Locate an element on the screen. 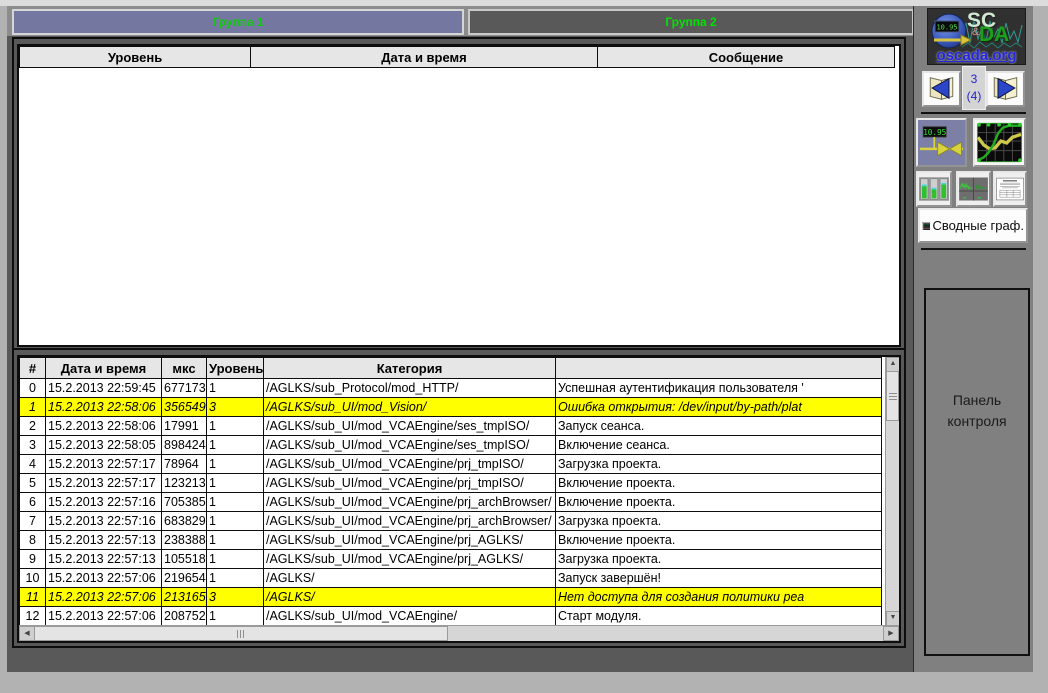 This screenshot has height=693, width=1048. log-cell: /AGLKS/sub_UI/mod_VCAEngine/prj_tmpISO/ is located at coordinates (409, 464).